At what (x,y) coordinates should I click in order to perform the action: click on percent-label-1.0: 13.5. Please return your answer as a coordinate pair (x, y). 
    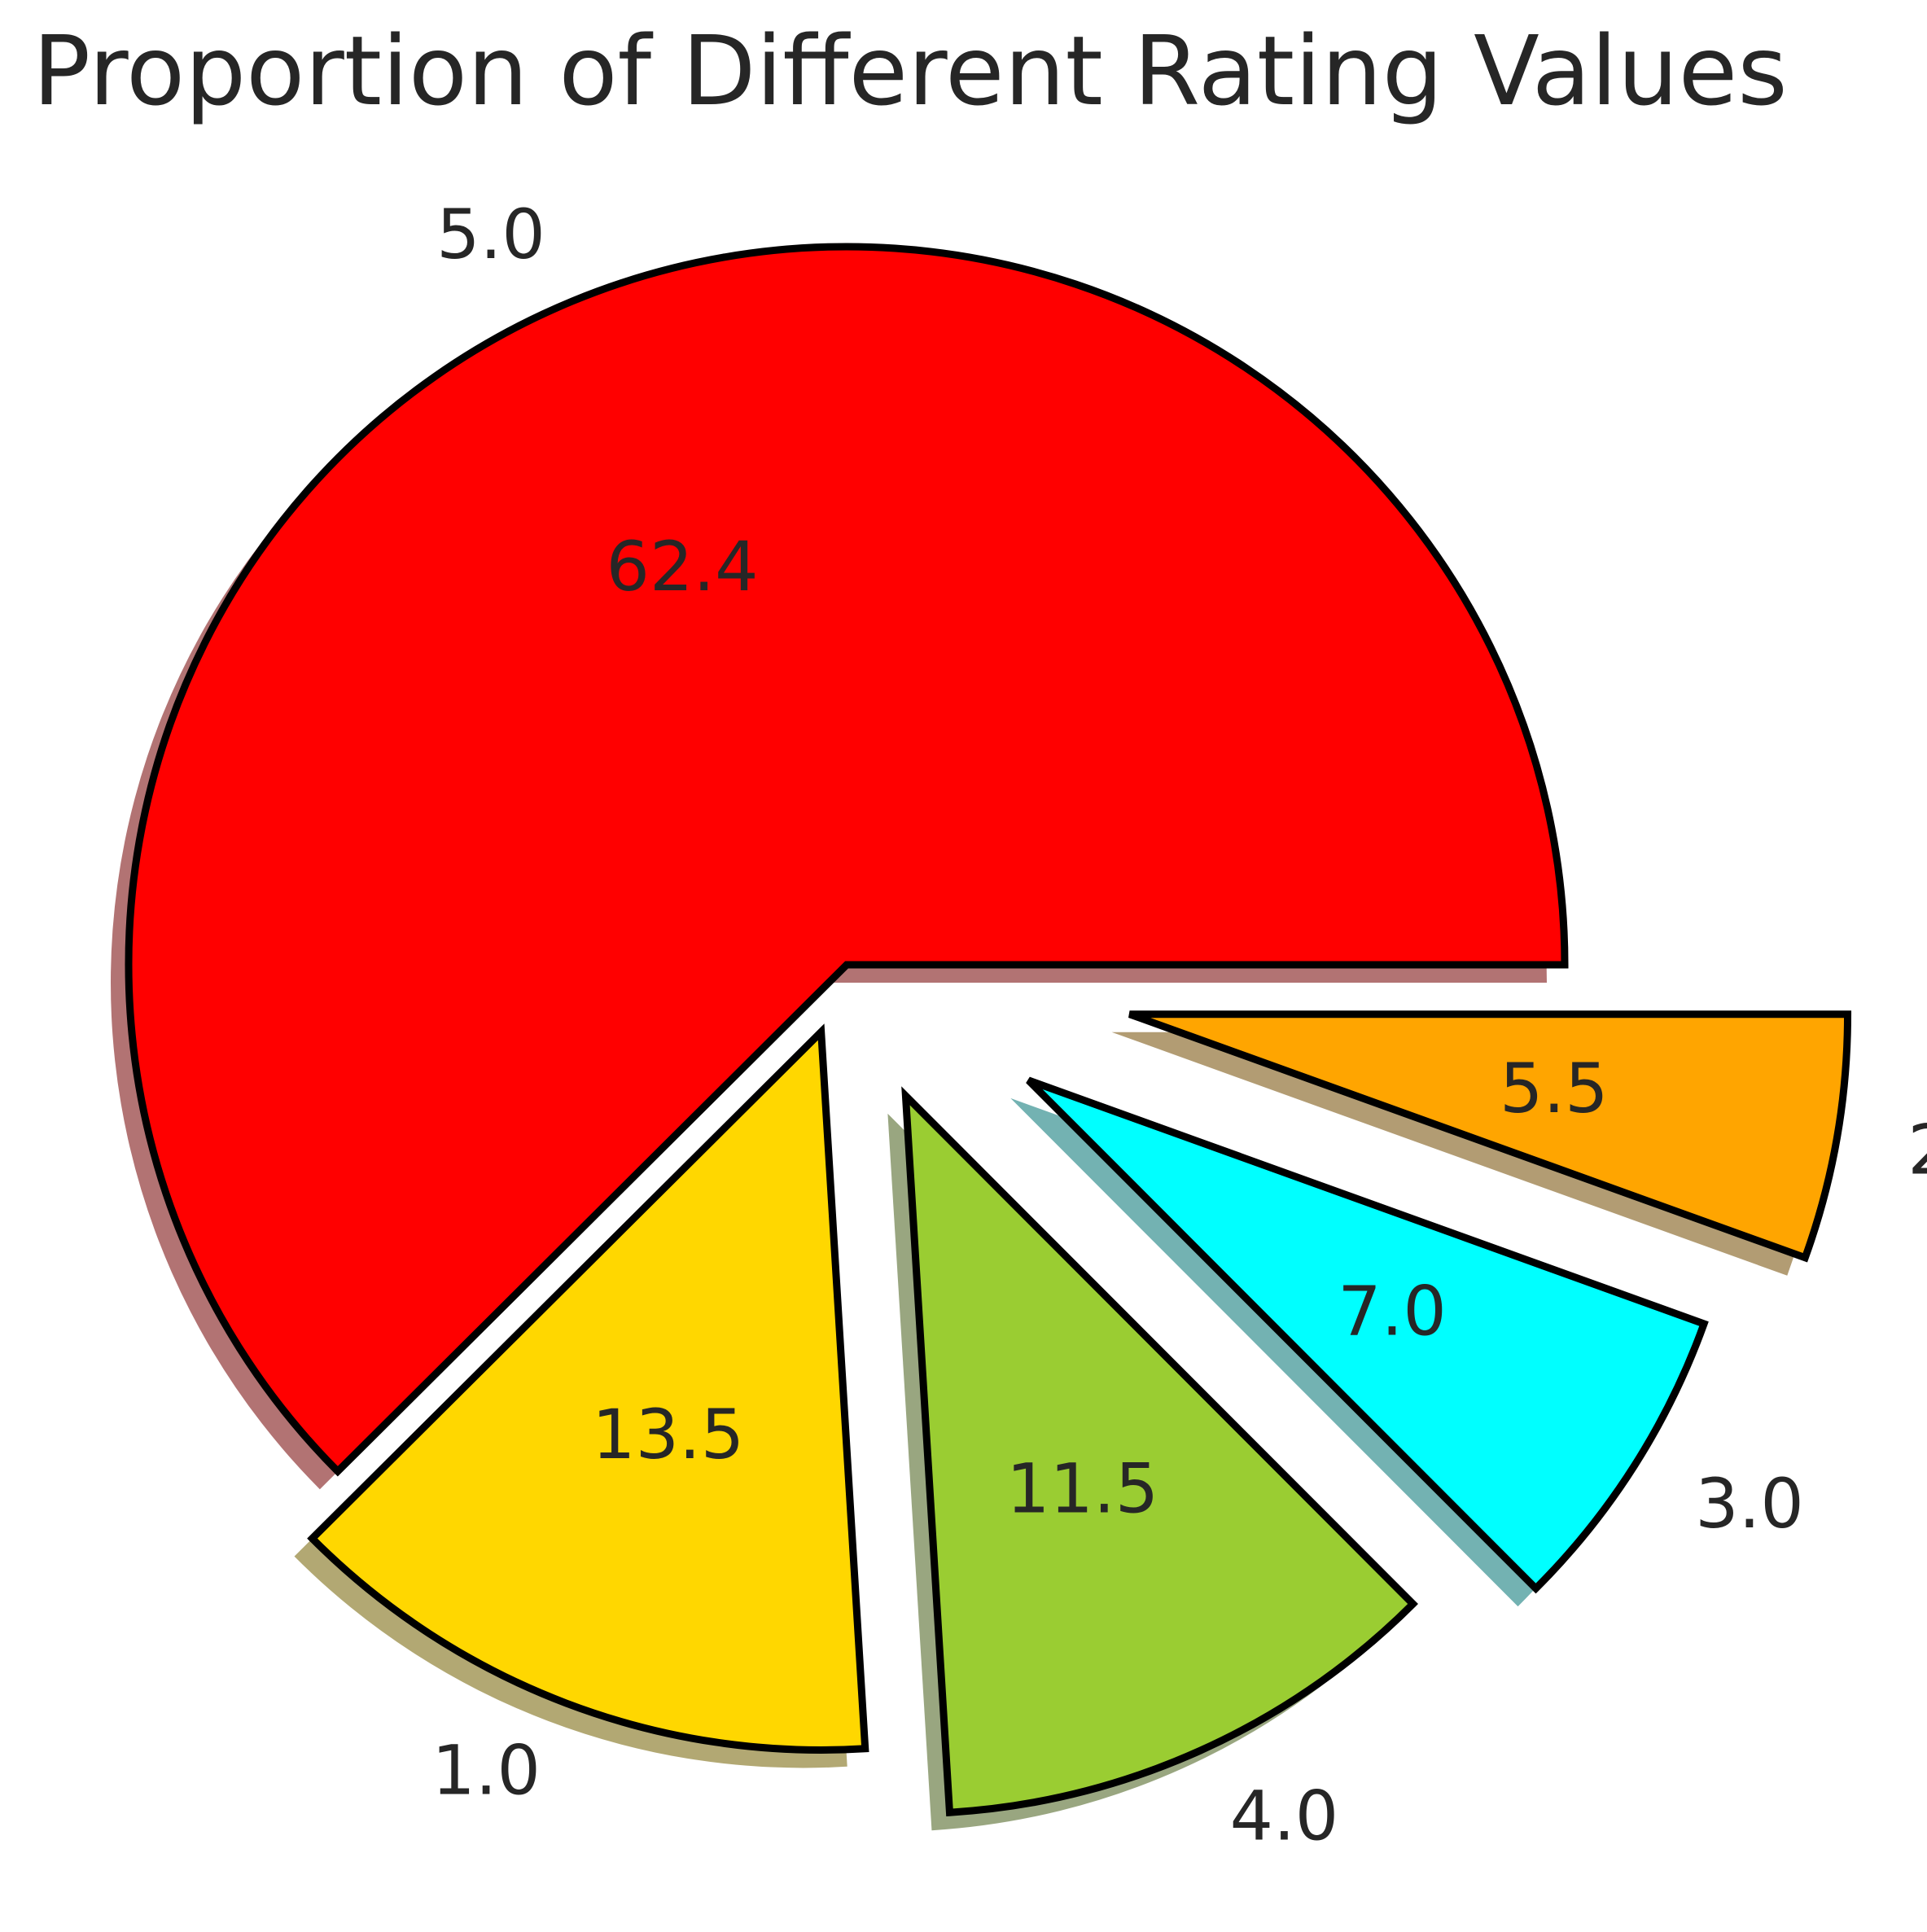
    Looking at the image, I should click on (668, 1434).